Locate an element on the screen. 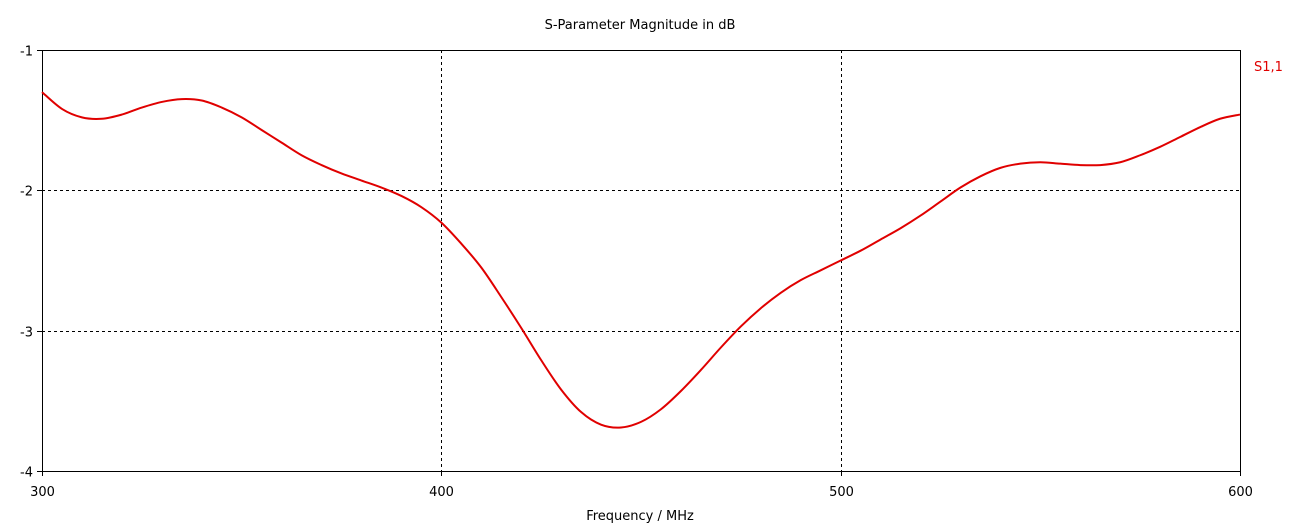  y-axis-ticks: -1 -2 -3 -4 is located at coordinates (31, 263).